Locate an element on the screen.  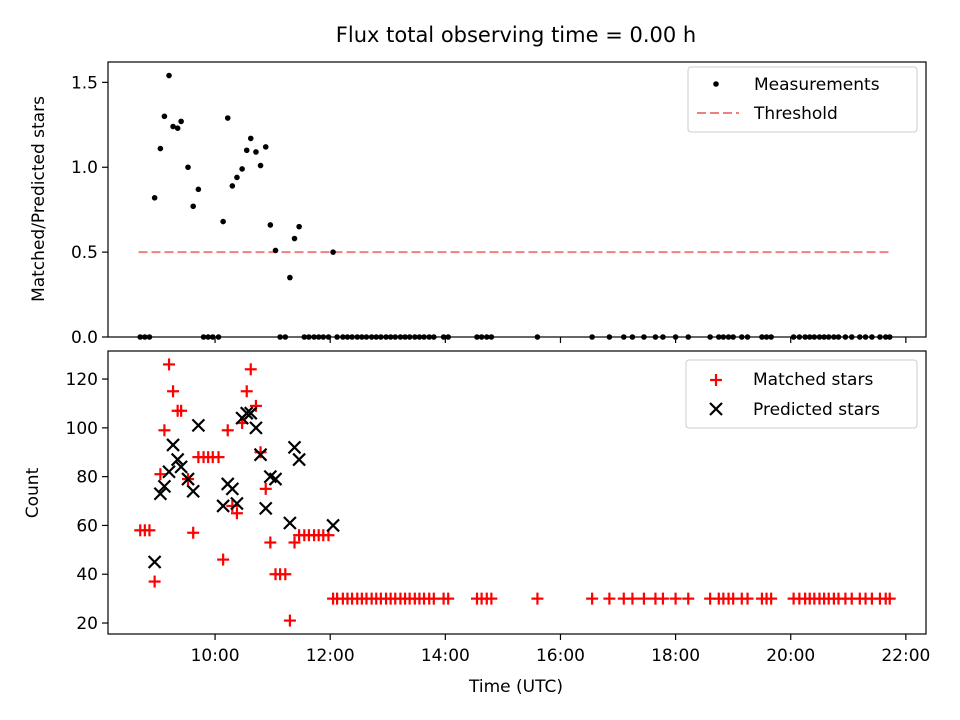
legend-measurements-label: Measurements is located at coordinates (817, 85).